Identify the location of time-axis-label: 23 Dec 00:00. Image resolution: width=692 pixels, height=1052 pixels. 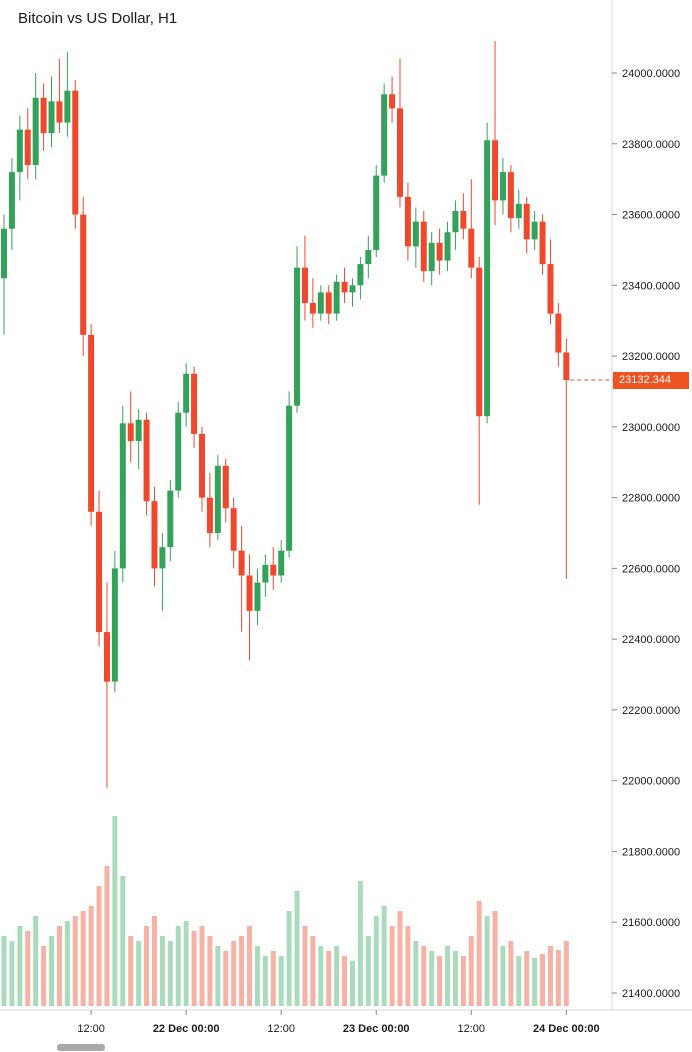
(376, 1029).